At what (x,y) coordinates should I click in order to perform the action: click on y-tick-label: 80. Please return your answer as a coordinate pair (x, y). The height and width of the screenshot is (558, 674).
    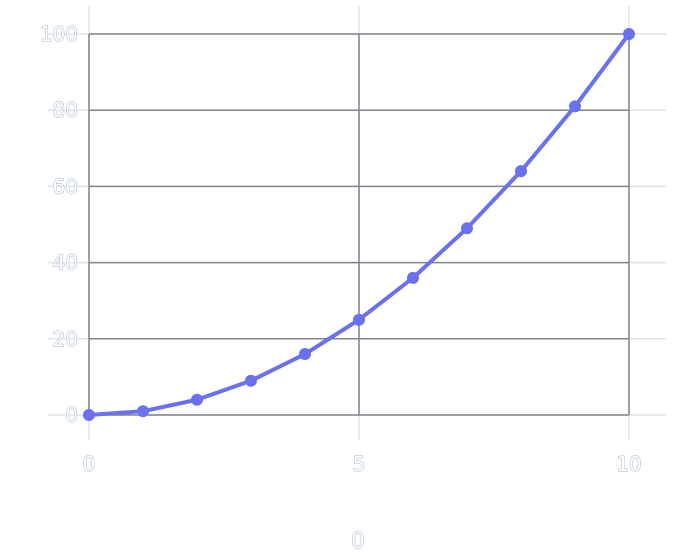
    Looking at the image, I should click on (65, 110).